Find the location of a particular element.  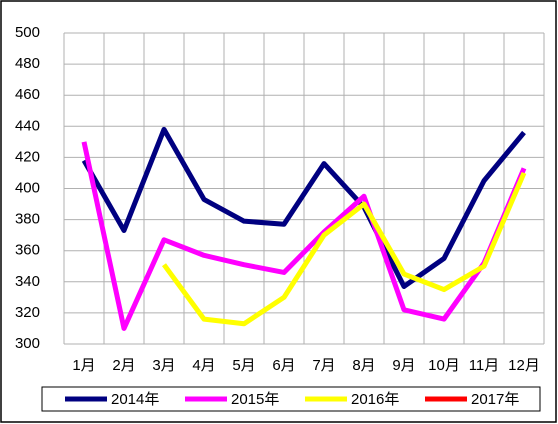

legend-label: 2015年 is located at coordinates (255, 399).